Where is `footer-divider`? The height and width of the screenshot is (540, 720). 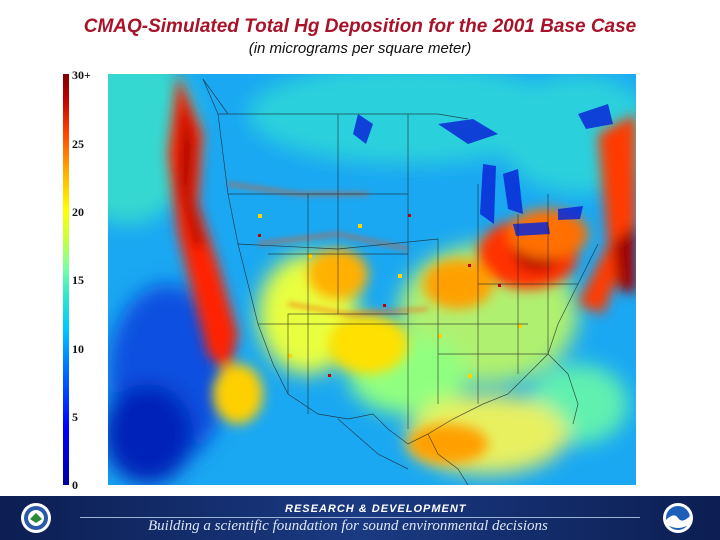
footer-divider is located at coordinates (360, 517).